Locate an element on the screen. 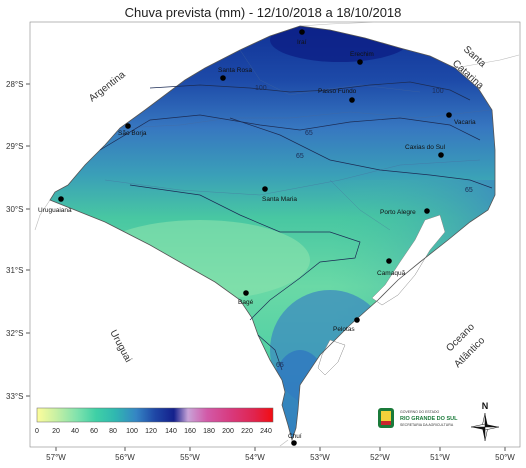 This screenshot has width=526, height=468. city-label: Iraí is located at coordinates (302, 42).